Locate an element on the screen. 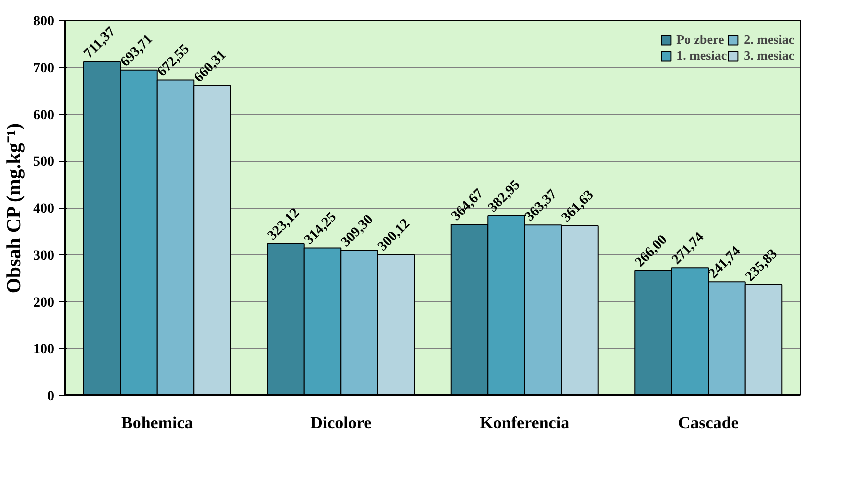  x-tick-label: Dicolore is located at coordinates (341, 423).